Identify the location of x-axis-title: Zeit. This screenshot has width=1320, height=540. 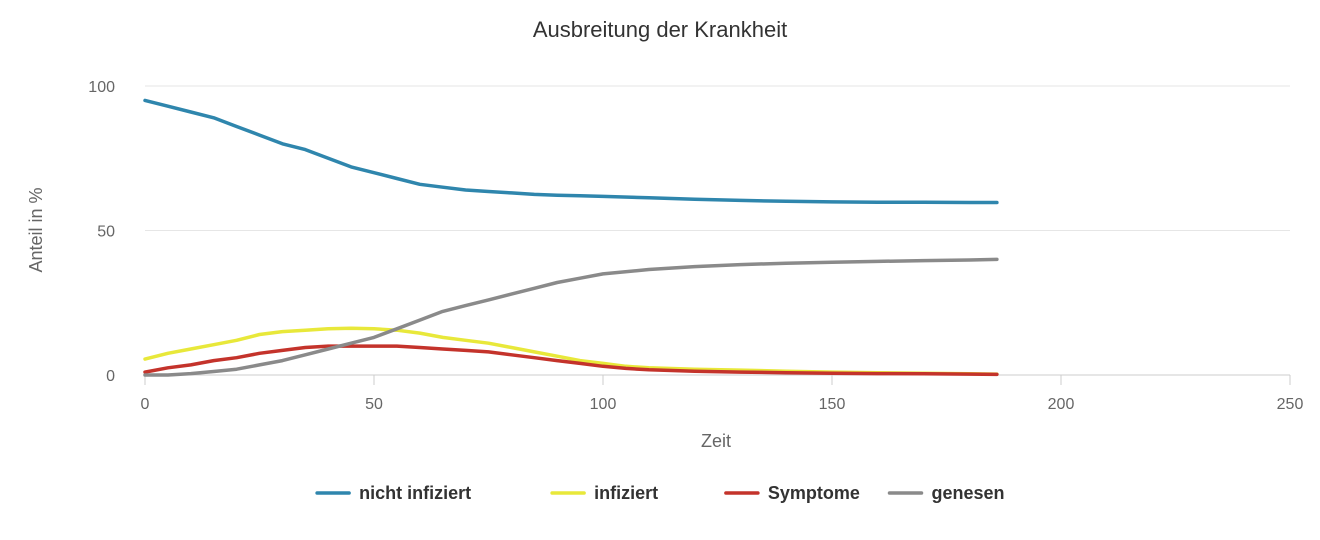
(716, 441).